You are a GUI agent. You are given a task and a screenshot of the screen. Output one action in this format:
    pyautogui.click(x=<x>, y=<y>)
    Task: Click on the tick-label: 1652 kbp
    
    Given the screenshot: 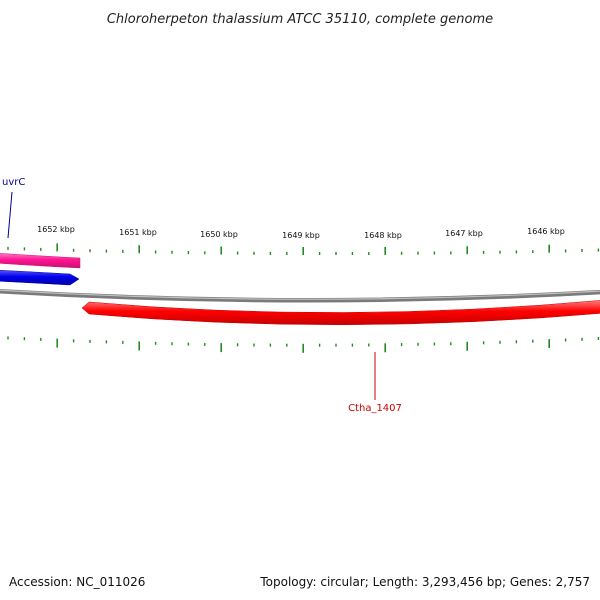 What is the action you would take?
    pyautogui.click(x=56, y=229)
    